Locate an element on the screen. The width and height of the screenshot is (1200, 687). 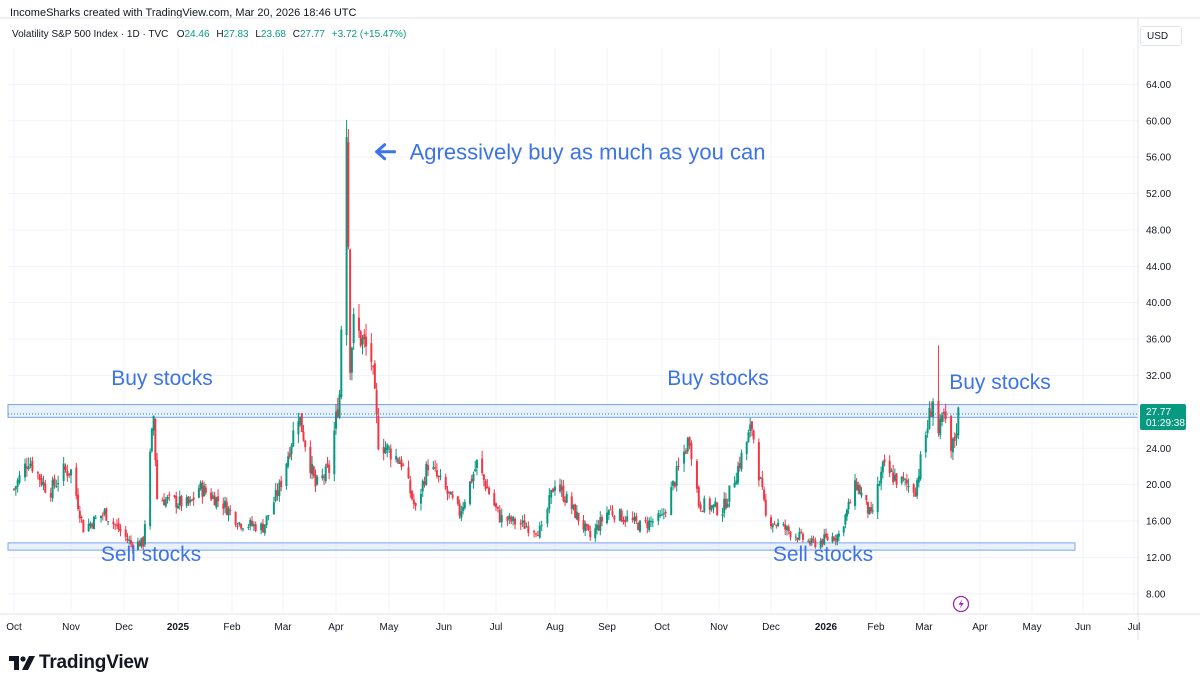
y-tick-label: 12.00 is located at coordinates (1158, 558).